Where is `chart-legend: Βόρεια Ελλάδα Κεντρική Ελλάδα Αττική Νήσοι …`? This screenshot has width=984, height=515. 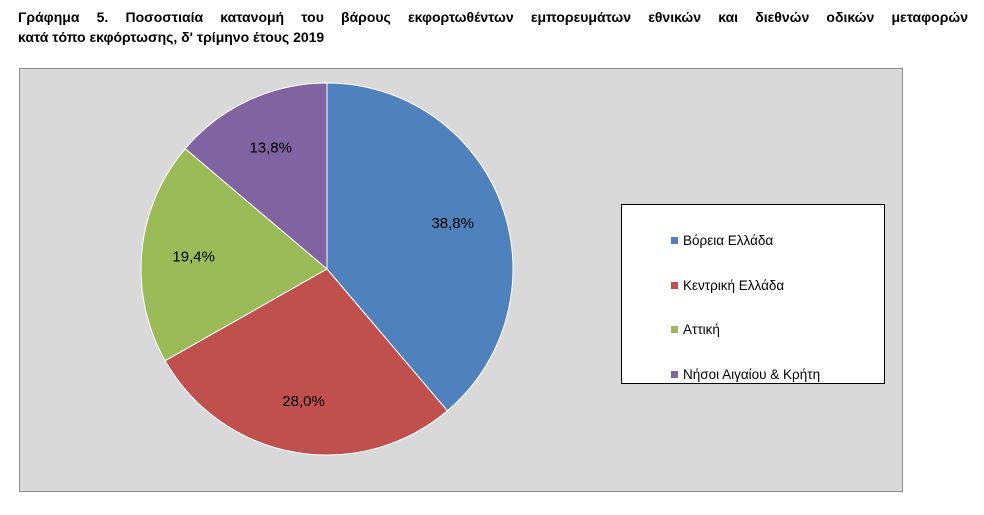 chart-legend: Βόρεια Ελλάδα Κεντρική Ελλάδα Αττική Νήσοι … is located at coordinates (753, 294).